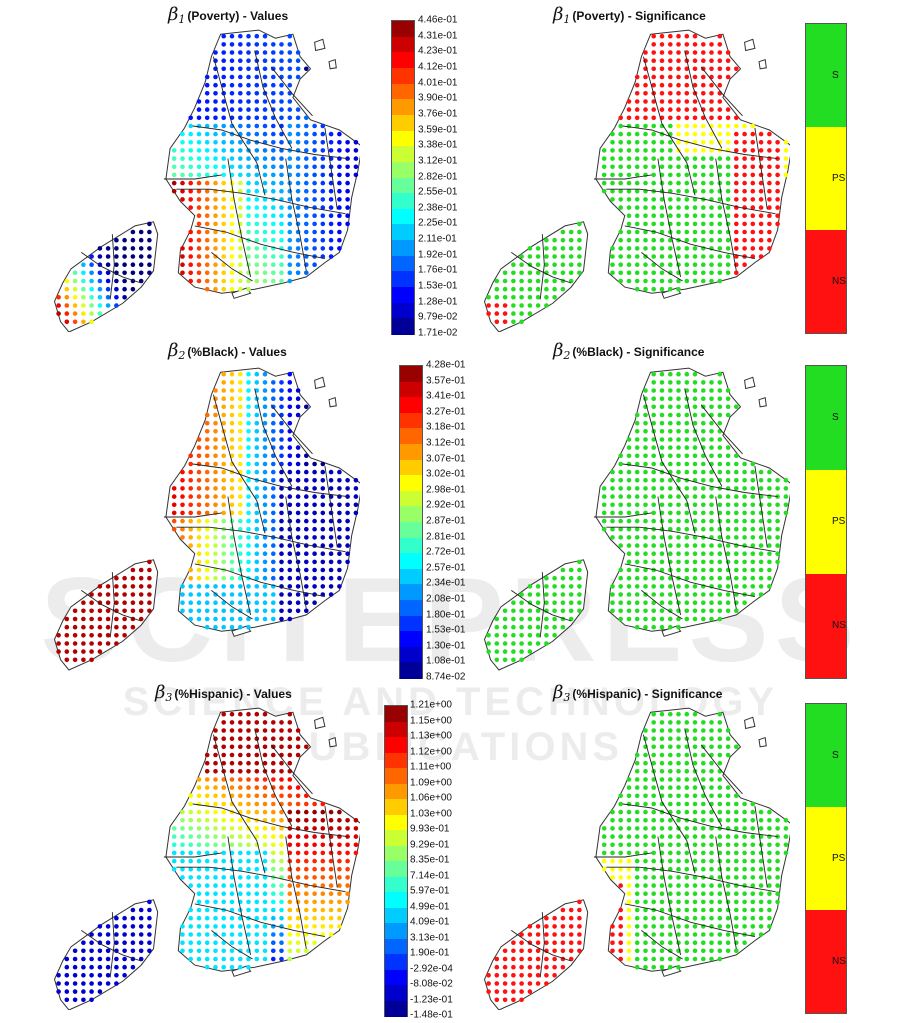 The image size is (901, 1023). I want to click on colorbar-segment, so click(411, 592).